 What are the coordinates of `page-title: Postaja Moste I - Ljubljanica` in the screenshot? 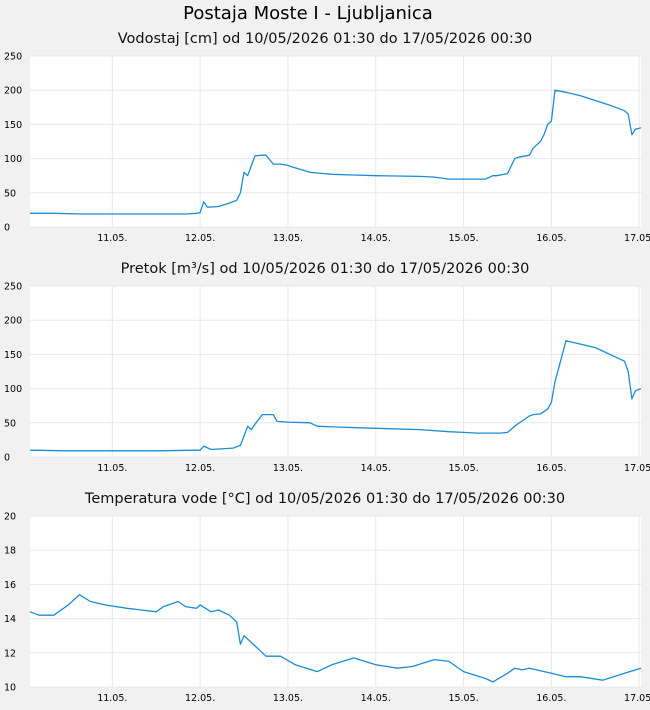 It's located at (308, 13).